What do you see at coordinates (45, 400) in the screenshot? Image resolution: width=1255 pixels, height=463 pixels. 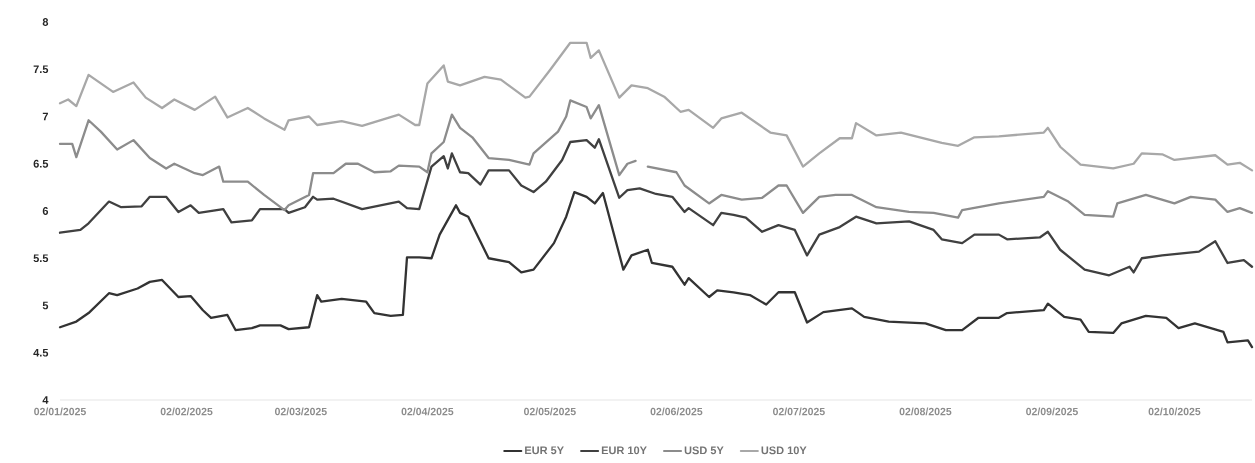 I see `y-tick-label: 4` at bounding box center [45, 400].